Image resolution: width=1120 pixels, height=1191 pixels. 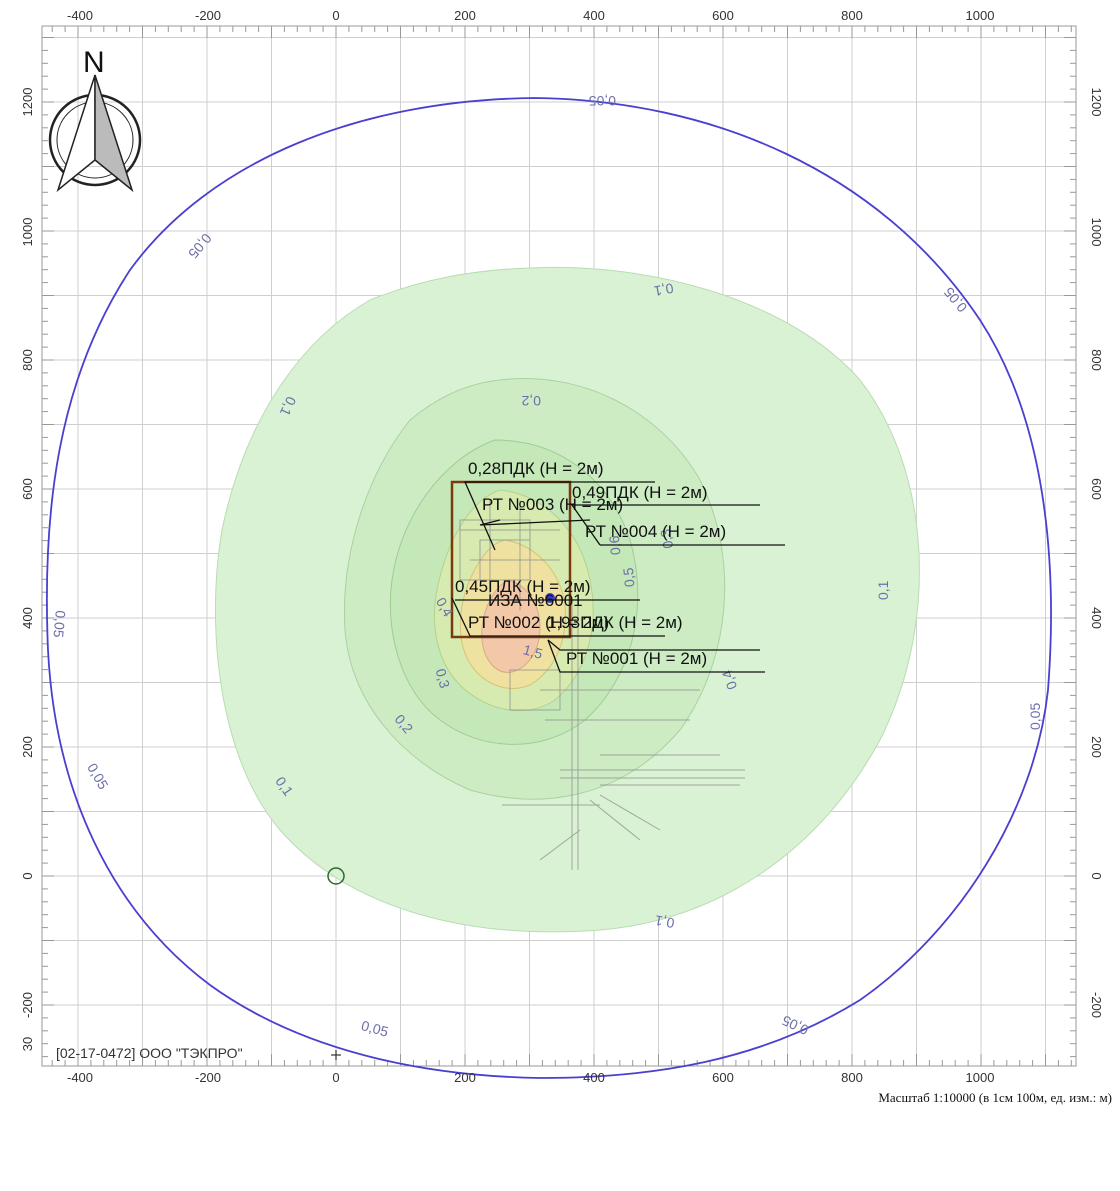 I want to click on label-iza-6001: ИЗА №6001, so click(x=535, y=600).